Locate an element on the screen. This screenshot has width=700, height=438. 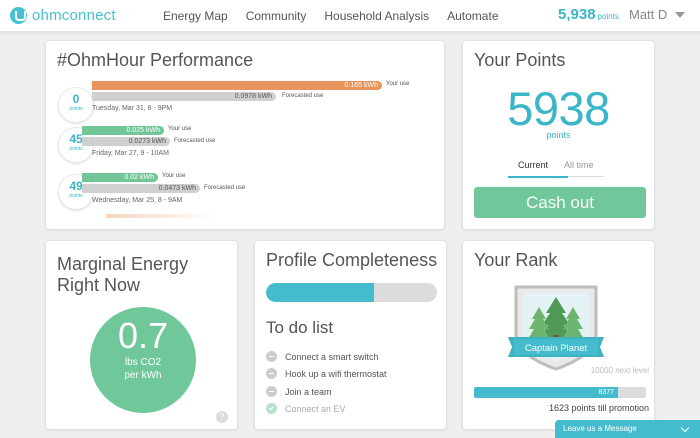
active-tab-indicator is located at coordinates (538, 177).